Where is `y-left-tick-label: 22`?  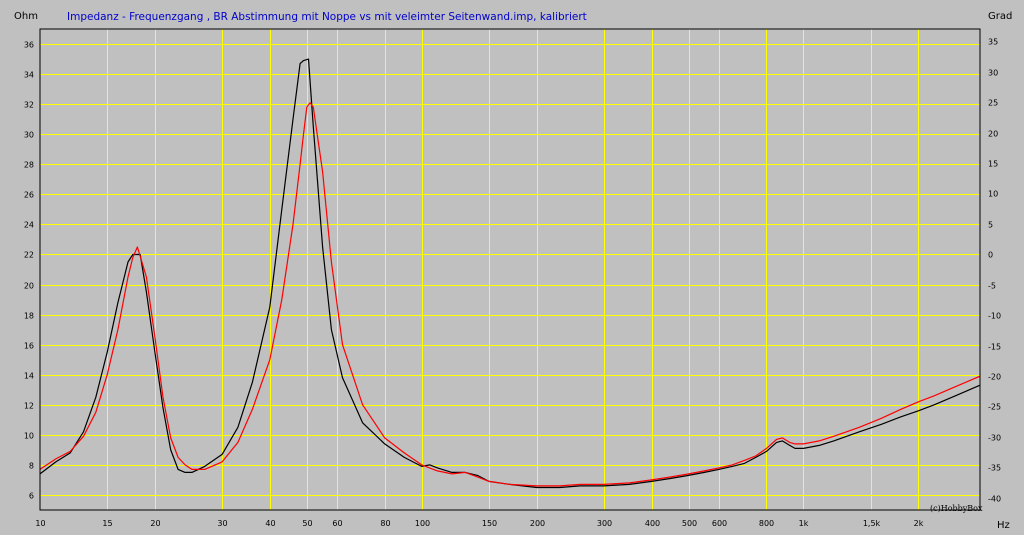 y-left-tick-label: 22 is located at coordinates (29, 255).